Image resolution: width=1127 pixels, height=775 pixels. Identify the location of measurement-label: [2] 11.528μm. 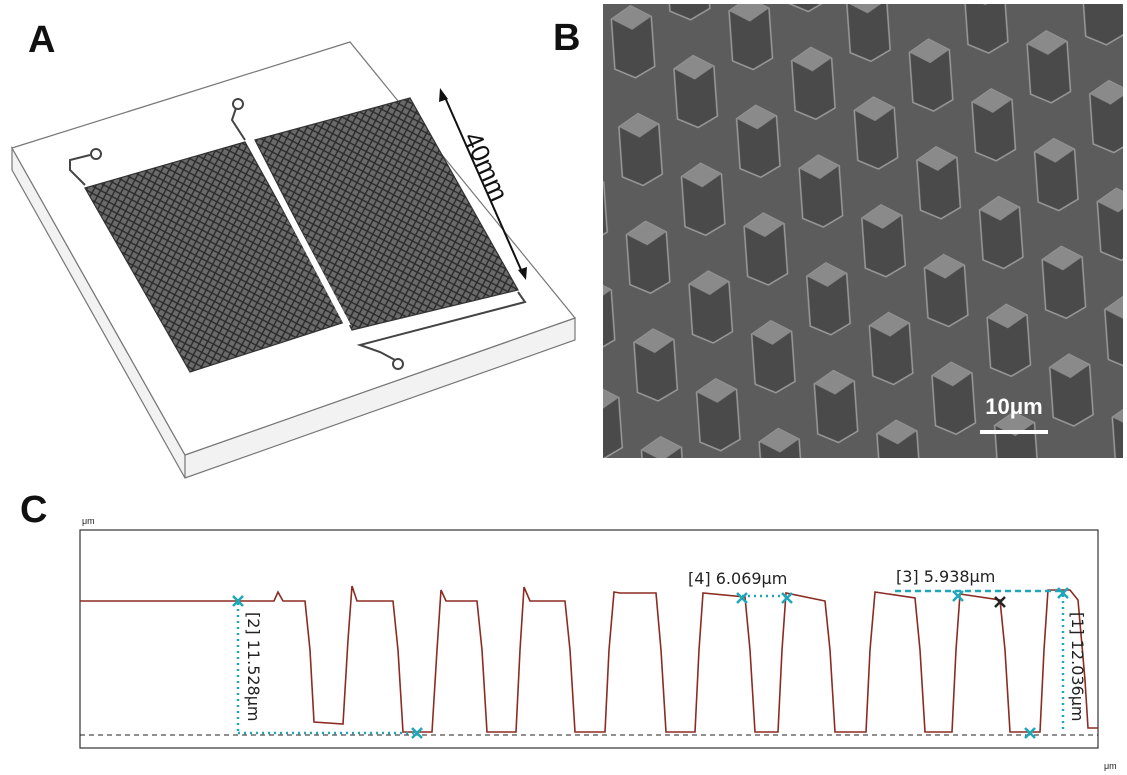
(253, 667).